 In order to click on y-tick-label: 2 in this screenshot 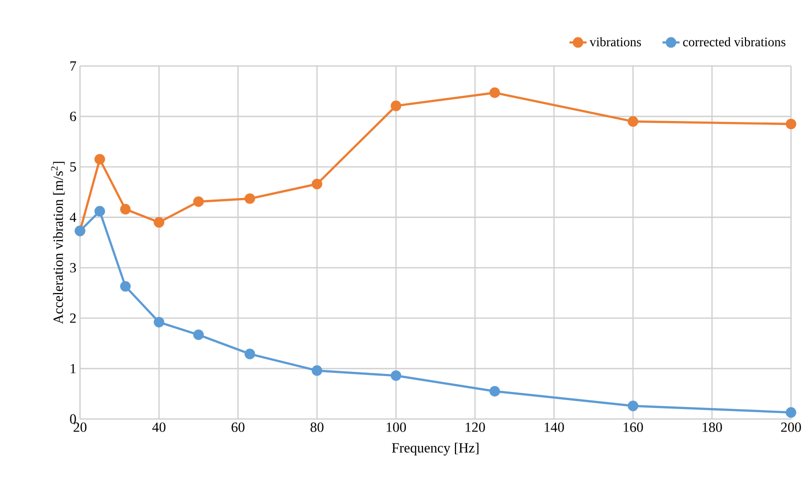, I will do `click(73, 318)`.